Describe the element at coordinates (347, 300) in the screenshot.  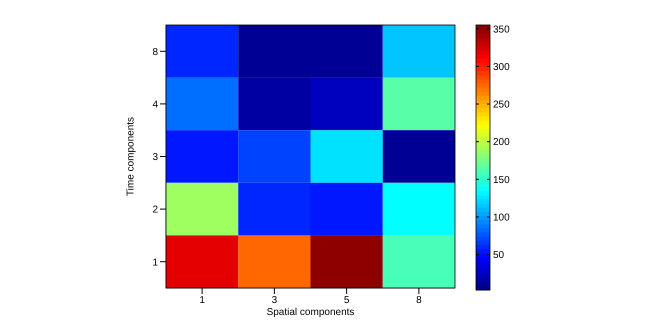
I see `x-tick-label: 5` at that location.